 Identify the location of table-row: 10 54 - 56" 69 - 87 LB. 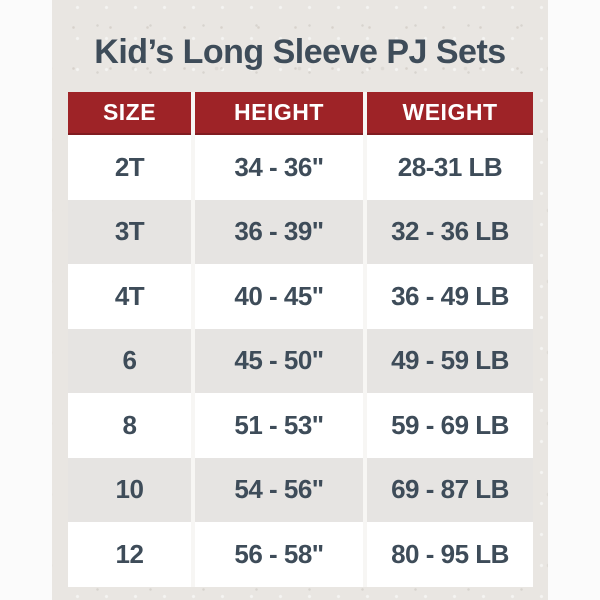
(300, 489).